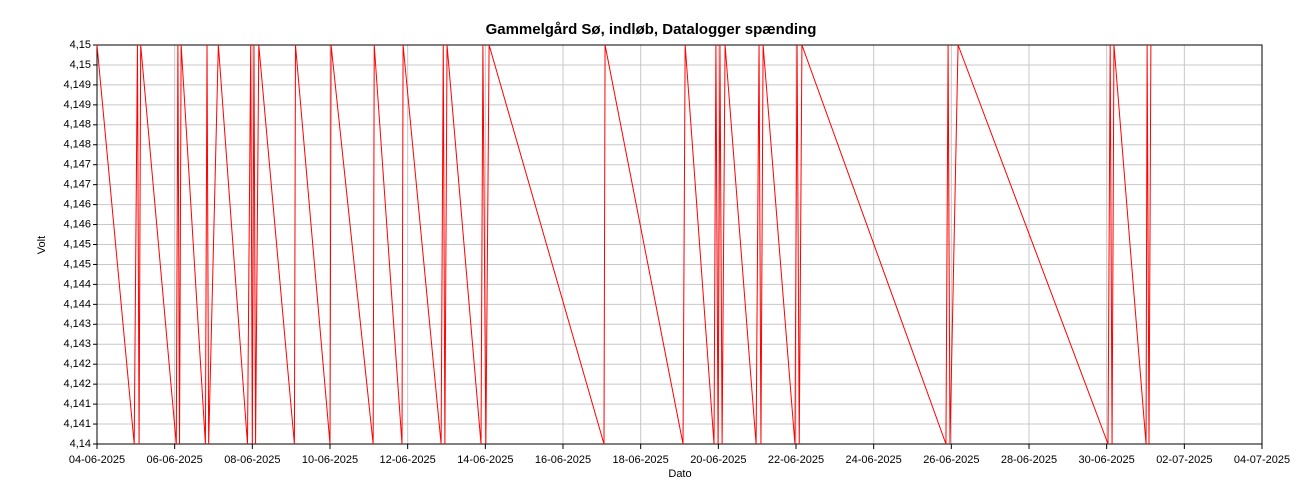 This screenshot has width=1300, height=500. What do you see at coordinates (1262, 460) in the screenshot?
I see `x-tick-label: 04-07-2025` at bounding box center [1262, 460].